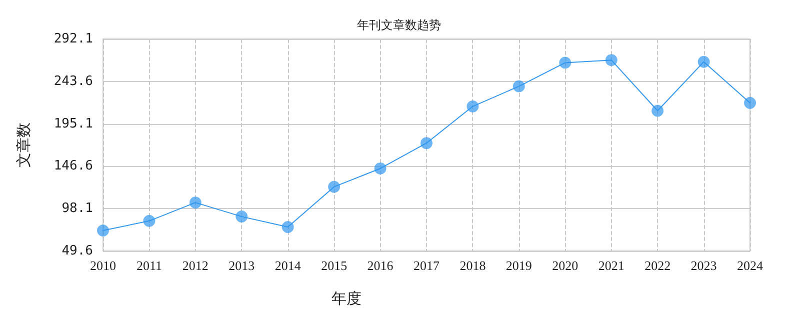  Describe the element at coordinates (519, 265) in the screenshot. I see `x-tick-label: 2019` at that location.